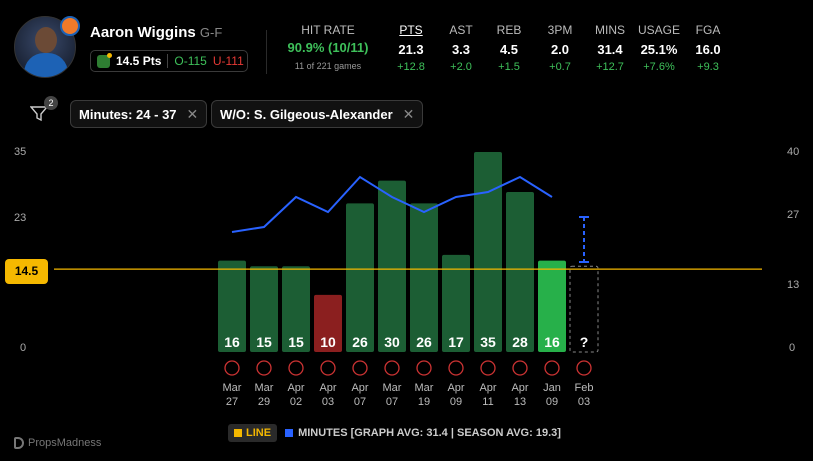  I want to click on x-tick-day: 02, so click(296, 402).